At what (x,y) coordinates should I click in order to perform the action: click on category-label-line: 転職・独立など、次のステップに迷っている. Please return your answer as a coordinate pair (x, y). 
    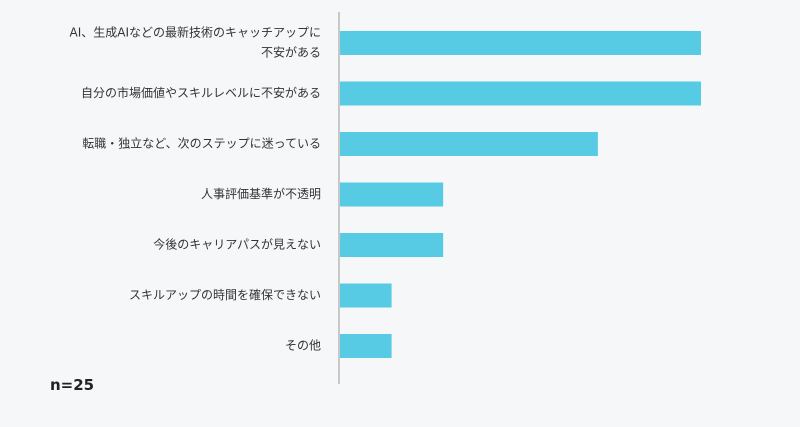
    Looking at the image, I should click on (201, 143).